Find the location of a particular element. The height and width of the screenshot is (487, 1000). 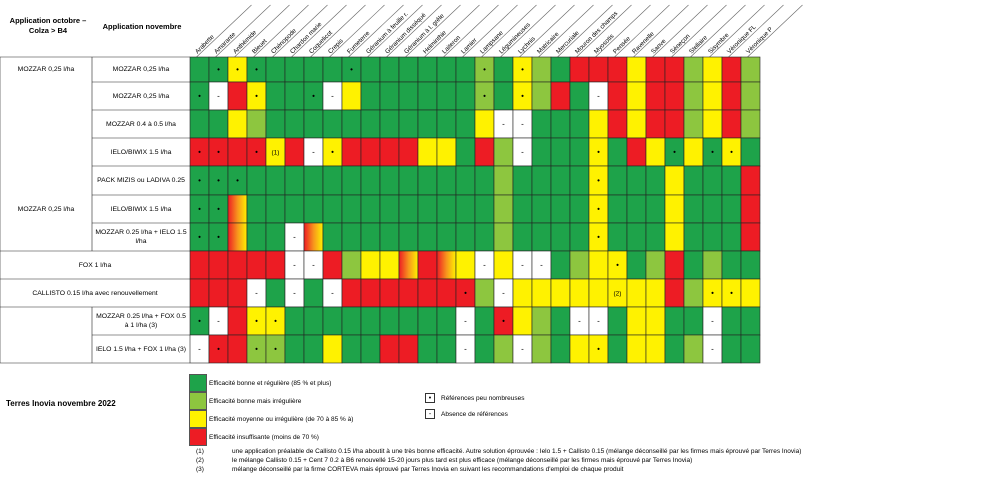

ref-few-label: Références peu nombreuses is located at coordinates (483, 398).